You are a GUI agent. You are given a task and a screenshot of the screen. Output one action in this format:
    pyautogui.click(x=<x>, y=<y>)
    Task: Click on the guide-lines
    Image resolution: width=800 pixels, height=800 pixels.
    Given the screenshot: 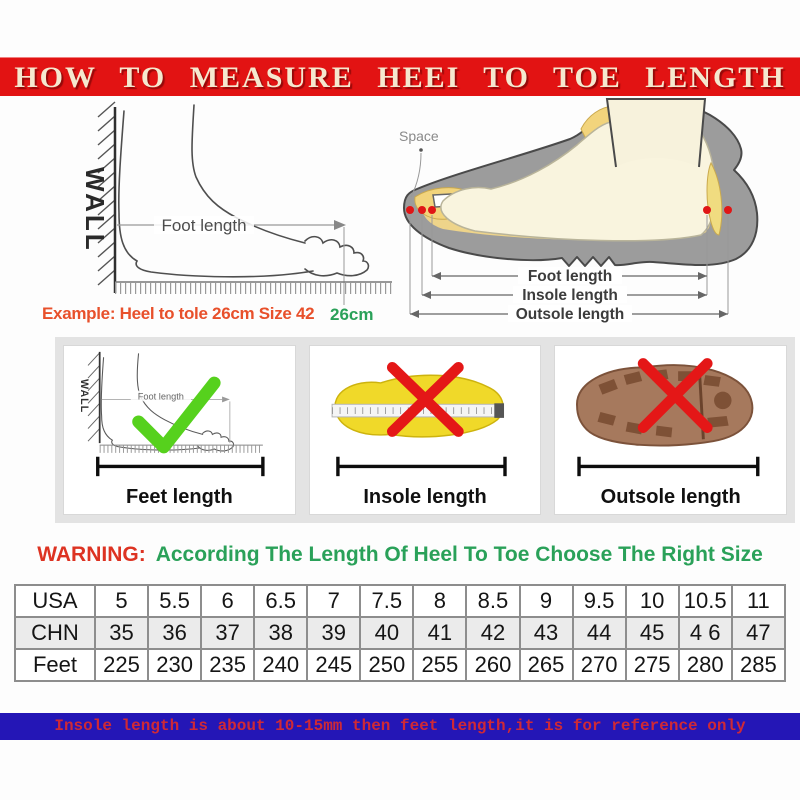 What is the action you would take?
    pyautogui.click(x=569, y=264)
    